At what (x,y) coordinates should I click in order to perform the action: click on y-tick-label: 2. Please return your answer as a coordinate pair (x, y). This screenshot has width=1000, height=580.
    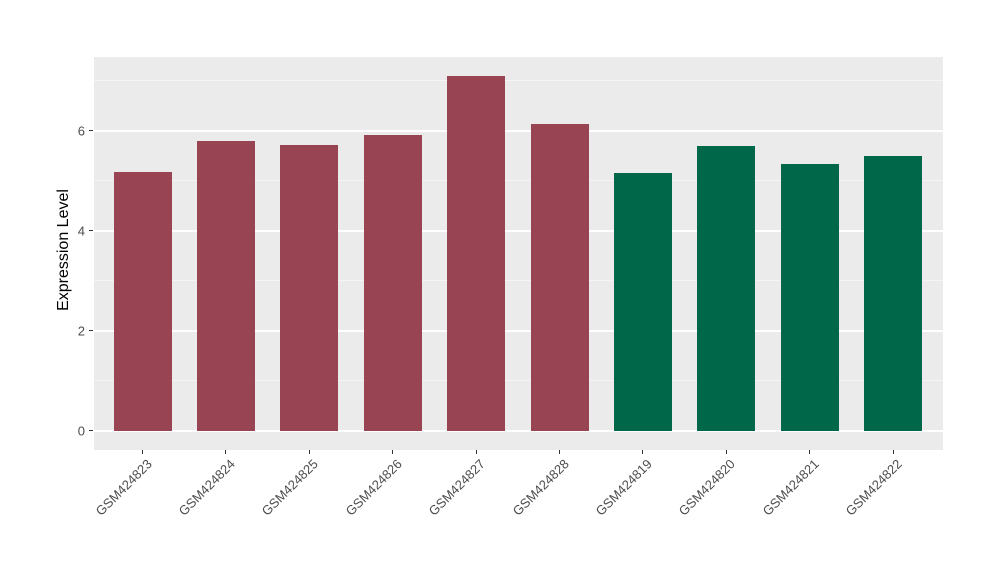
    Looking at the image, I should click on (81, 331).